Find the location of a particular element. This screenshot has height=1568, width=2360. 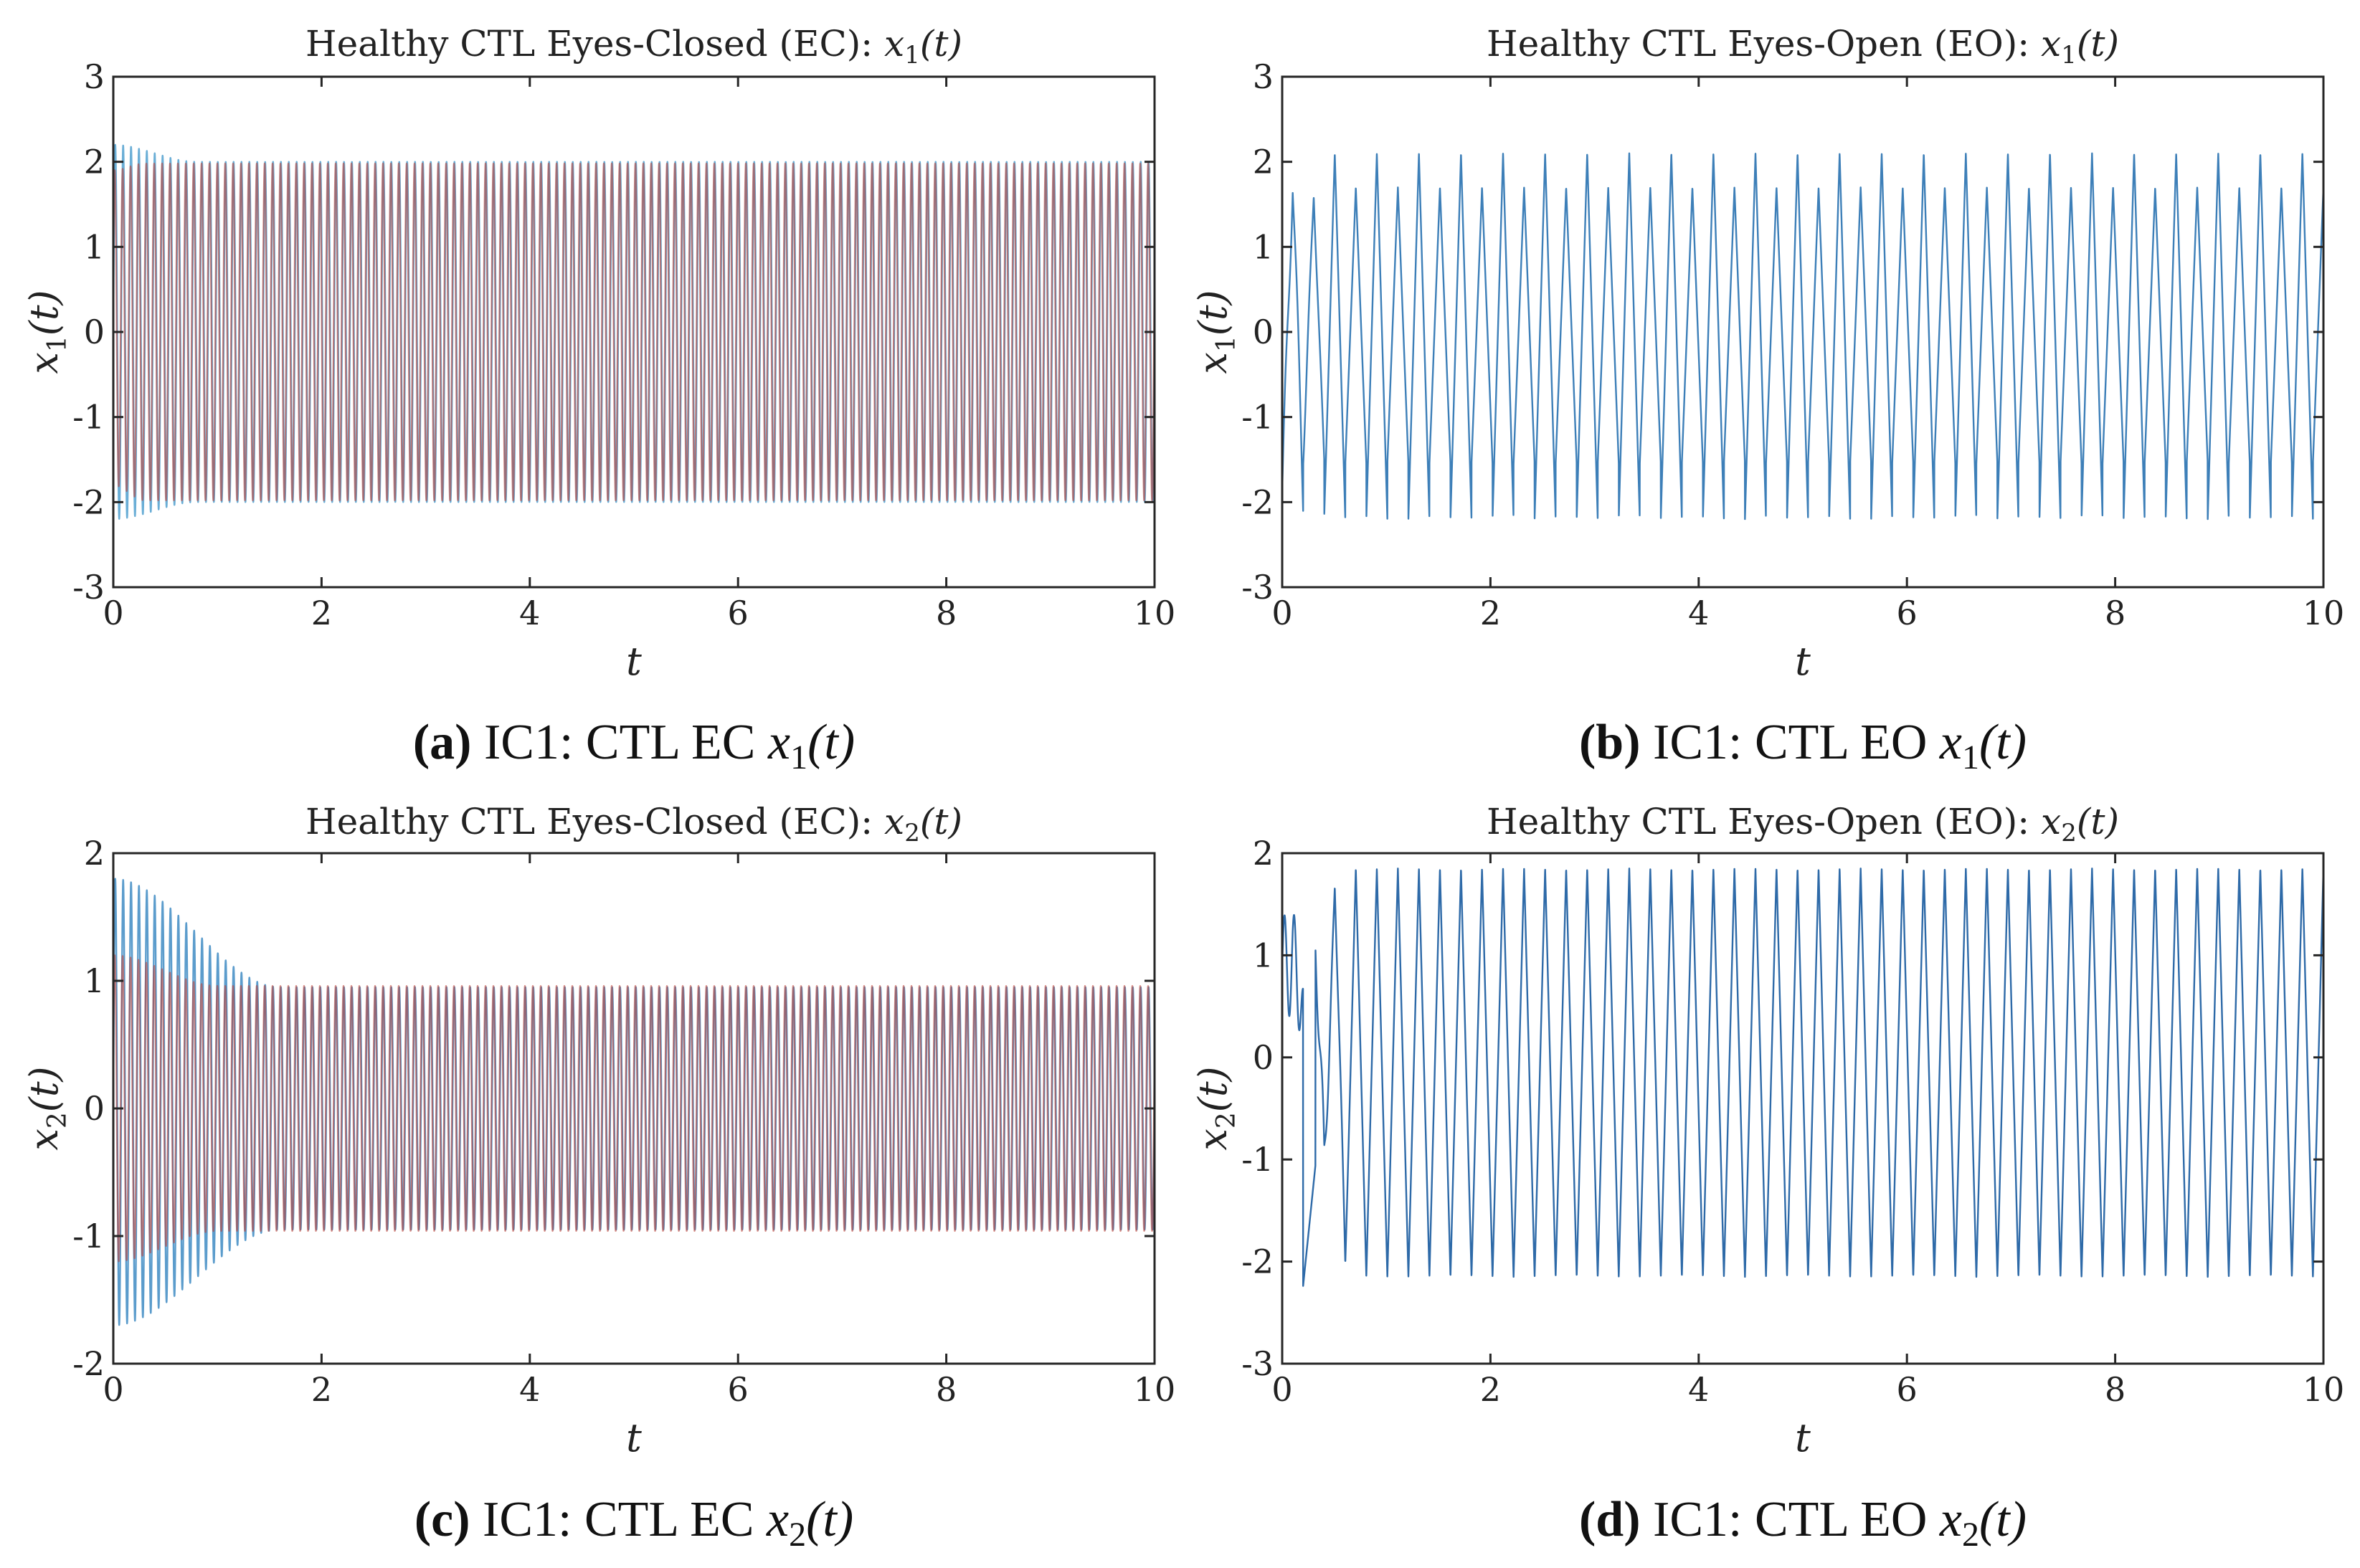

chart-title: Healthy CTL Eyes-Open (EO): x2(t) is located at coordinates (1803, 824).